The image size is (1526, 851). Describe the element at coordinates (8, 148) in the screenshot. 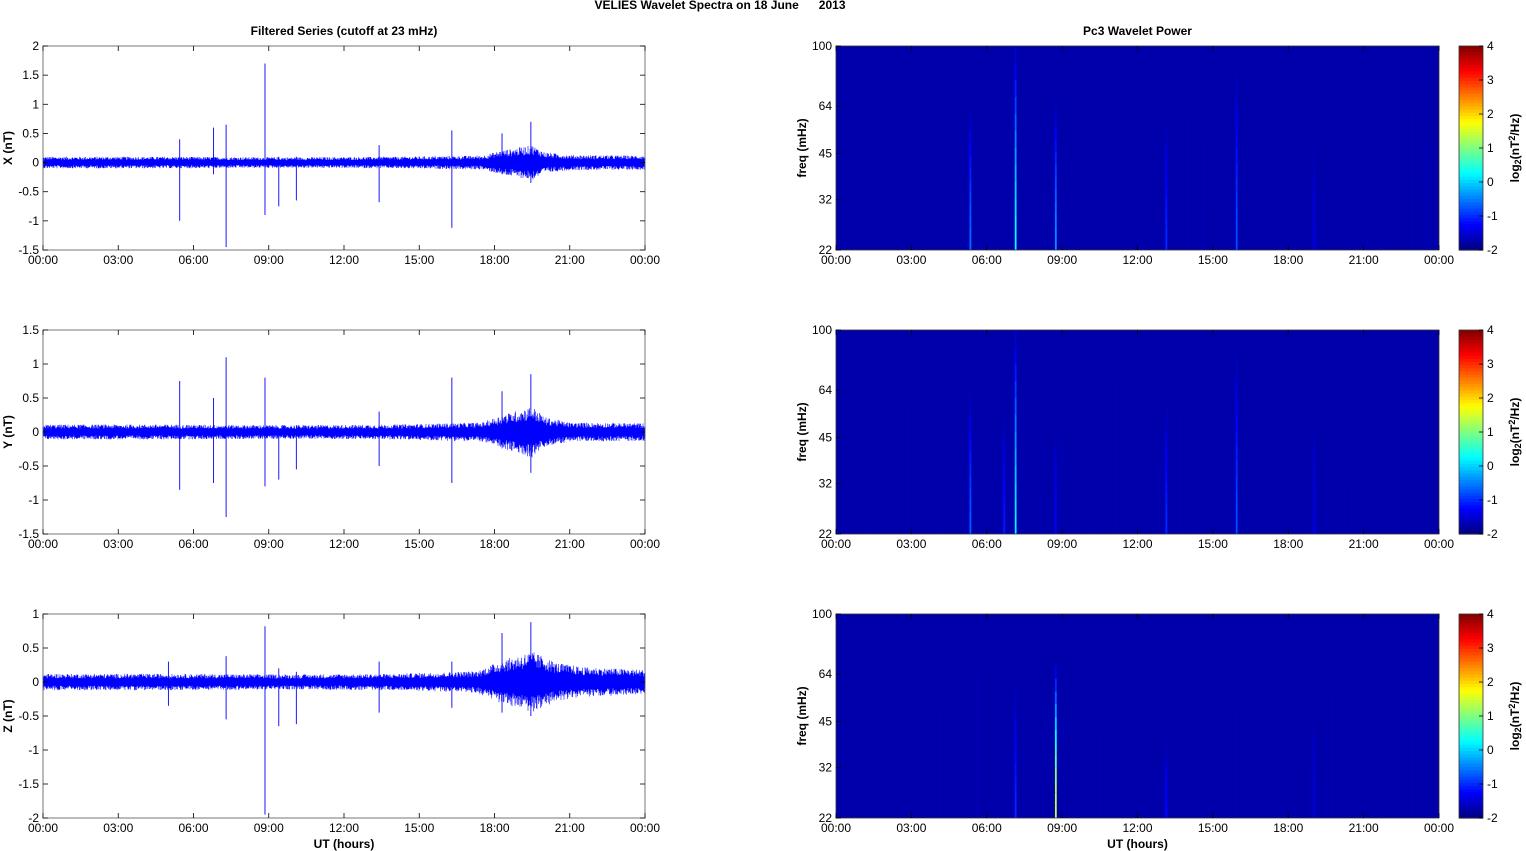

I see `y-axis-label: X (nT)` at that location.